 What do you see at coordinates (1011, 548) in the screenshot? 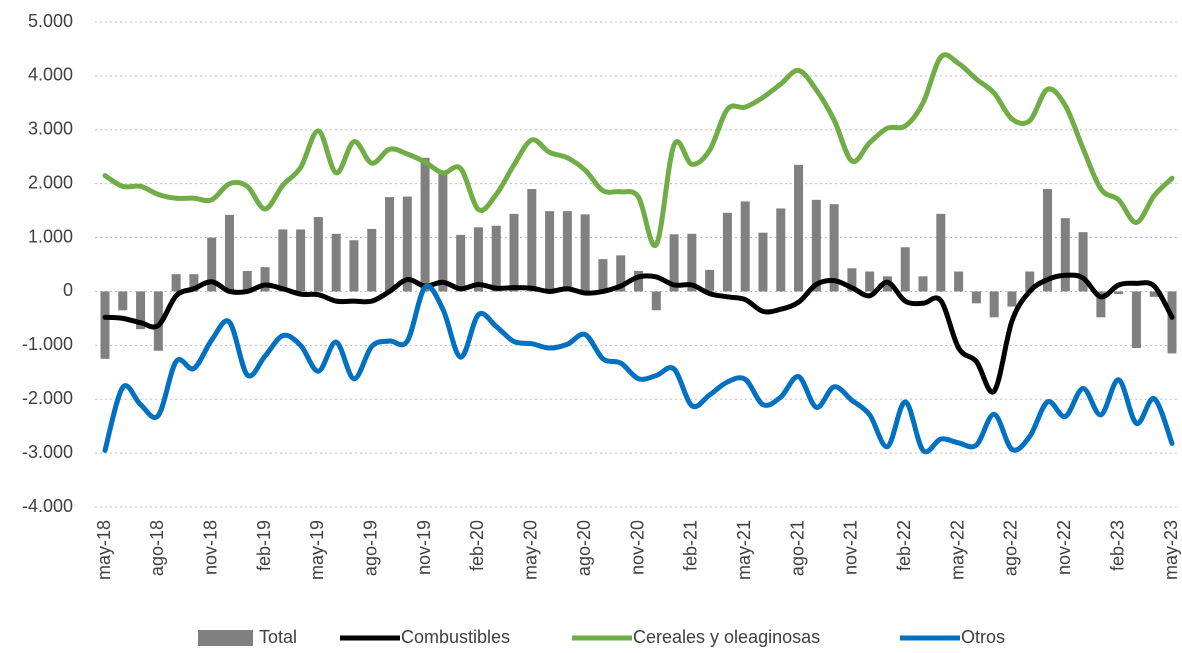
I see `x-tick-label: ago-22` at bounding box center [1011, 548].